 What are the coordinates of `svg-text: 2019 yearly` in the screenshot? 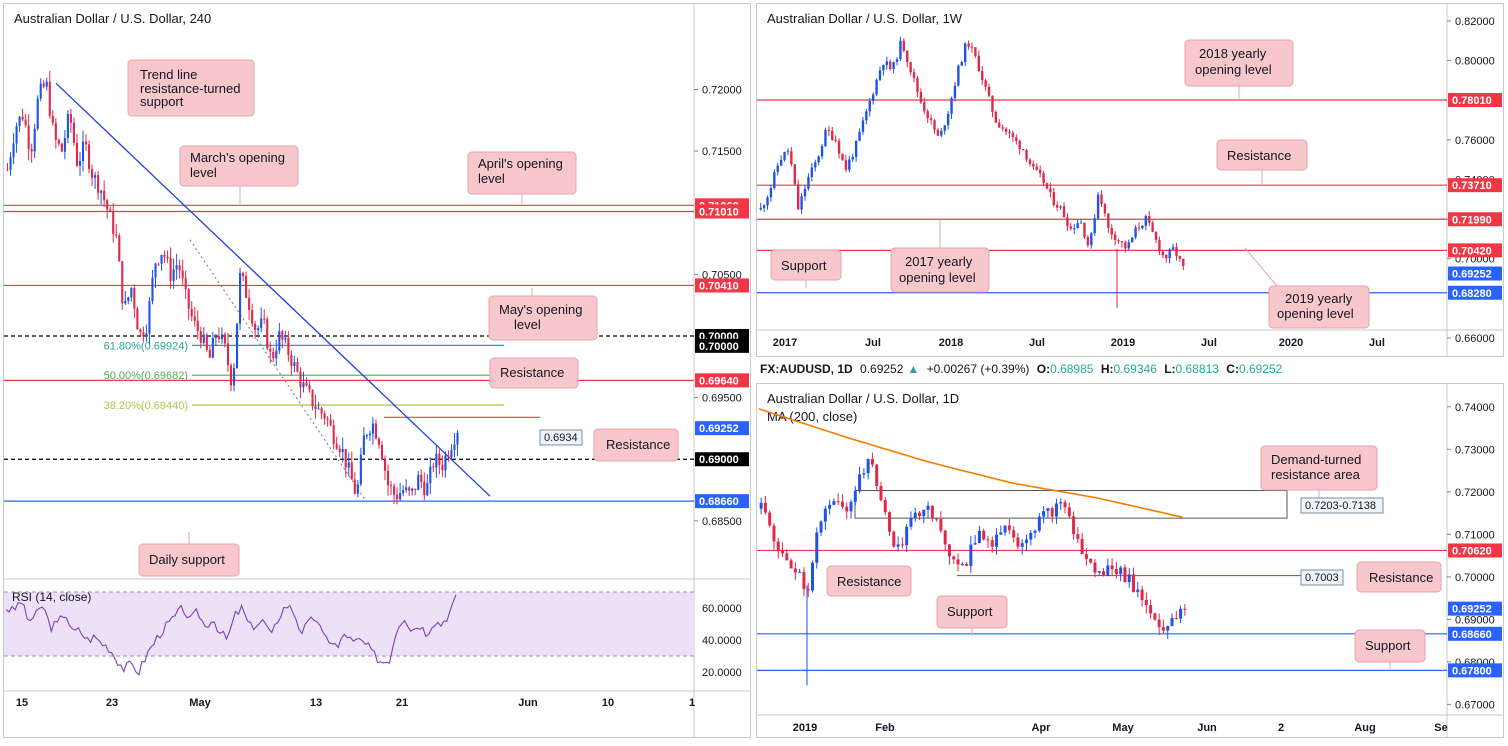 It's located at (1319, 298).